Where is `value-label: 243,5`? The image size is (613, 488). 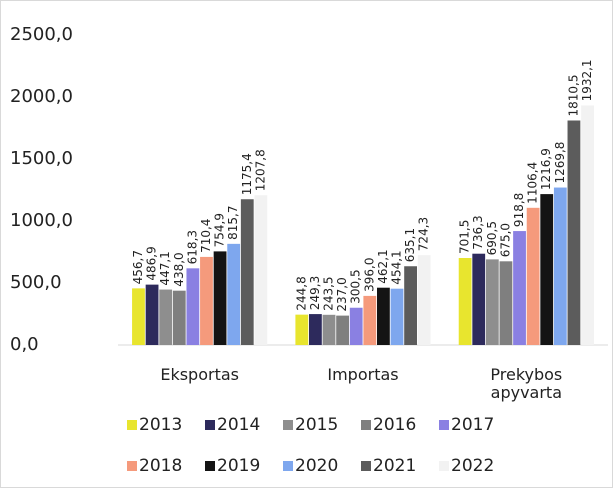
value-label: 243,5 is located at coordinates (329, 293).